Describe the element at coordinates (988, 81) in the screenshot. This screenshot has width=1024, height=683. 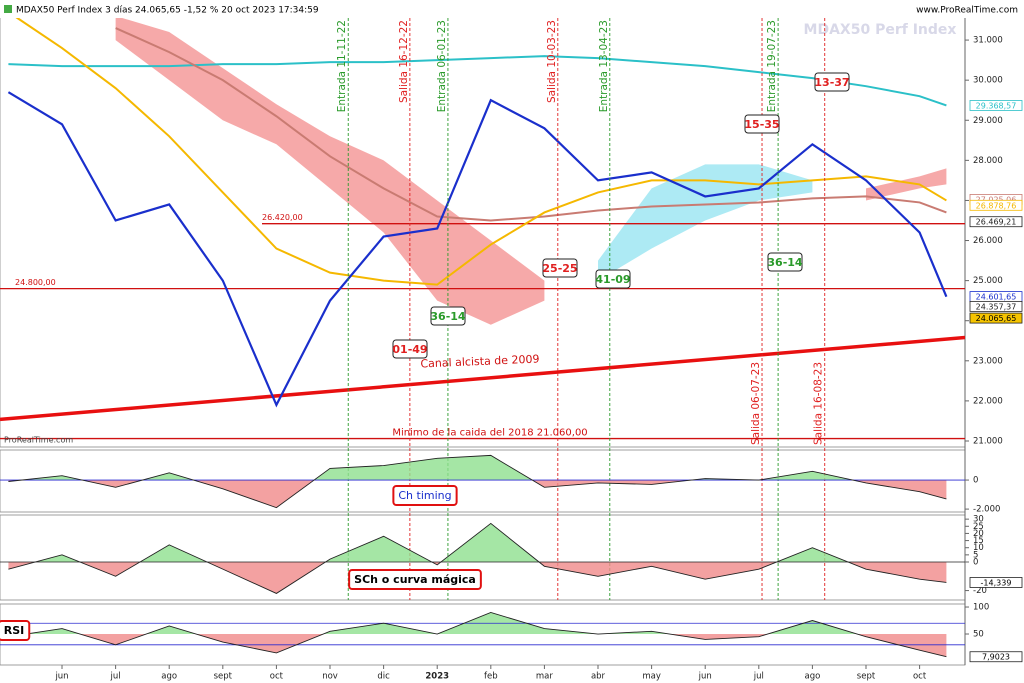
I see `y-tick-label: 30.000` at that location.